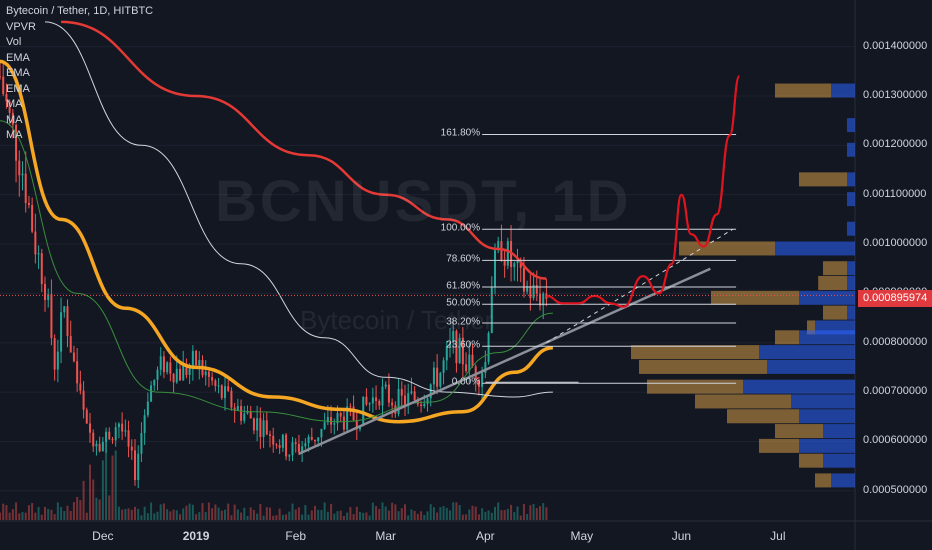  I want to click on time-tick-label: Jun, so click(681, 536).